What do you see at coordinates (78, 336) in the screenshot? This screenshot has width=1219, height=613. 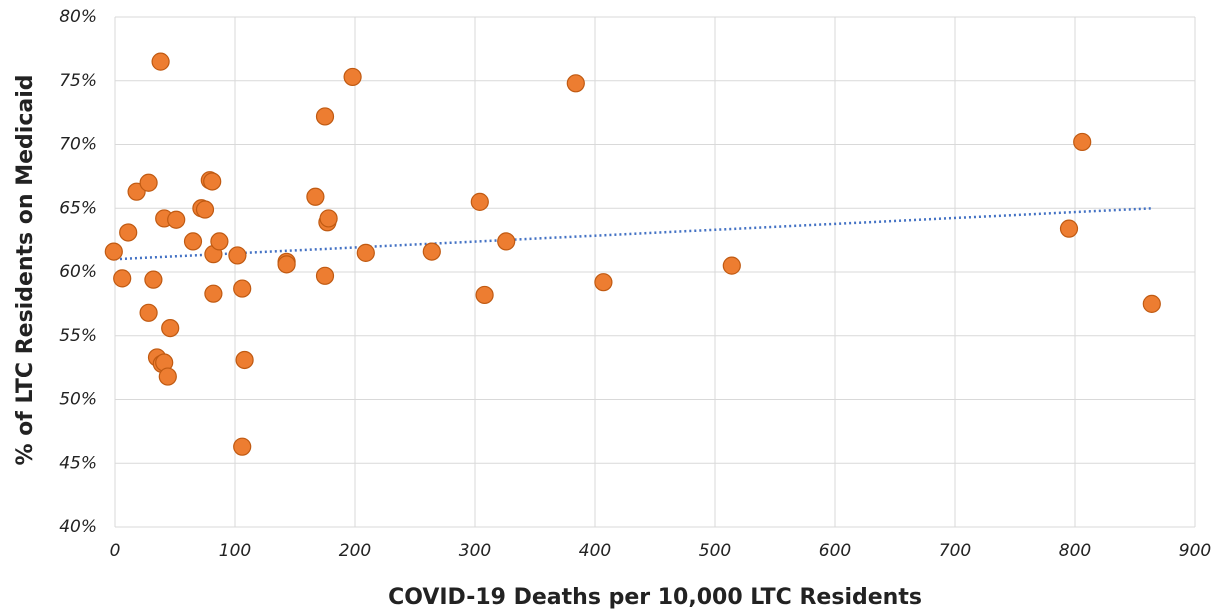 I see `y-tick-label: 55%` at bounding box center [78, 336].